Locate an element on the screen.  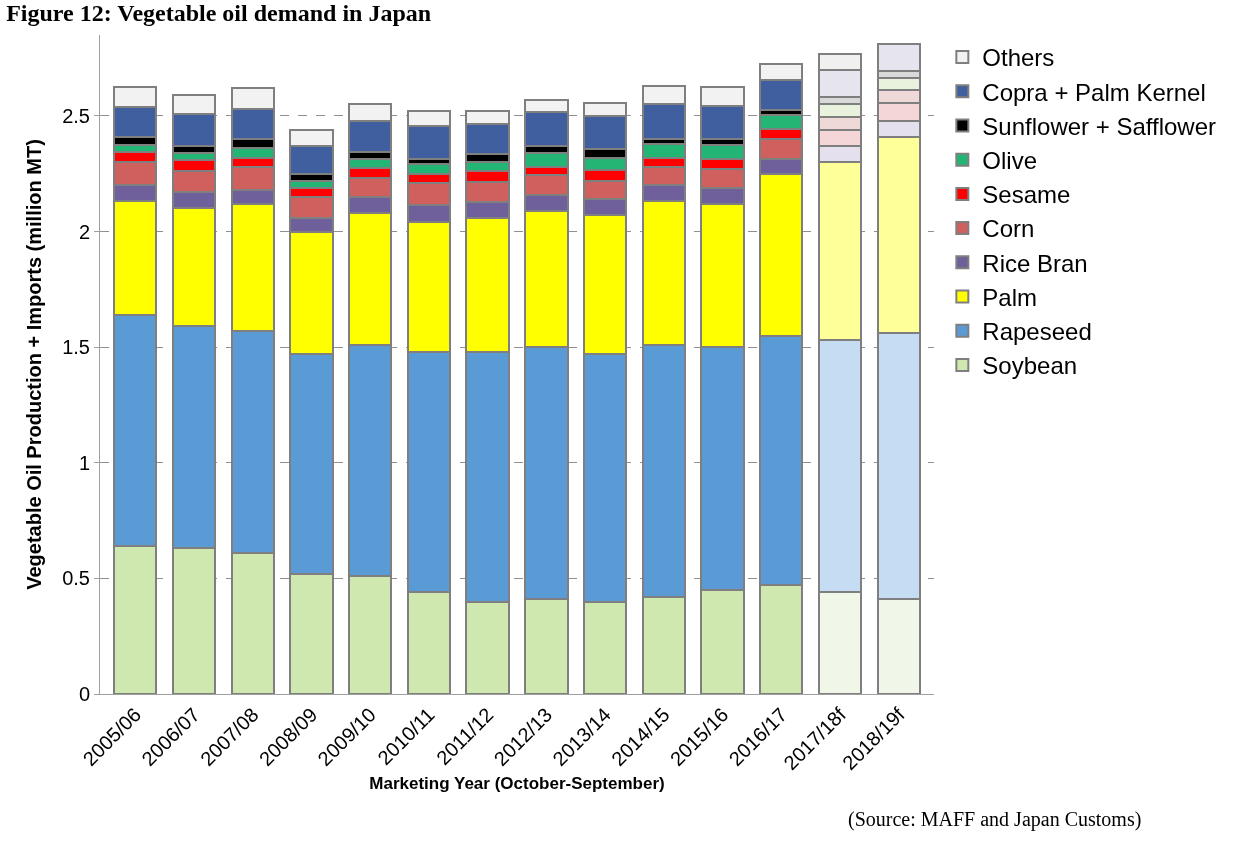
legend-label: Copra + Palm Kernel is located at coordinates (1094, 92).